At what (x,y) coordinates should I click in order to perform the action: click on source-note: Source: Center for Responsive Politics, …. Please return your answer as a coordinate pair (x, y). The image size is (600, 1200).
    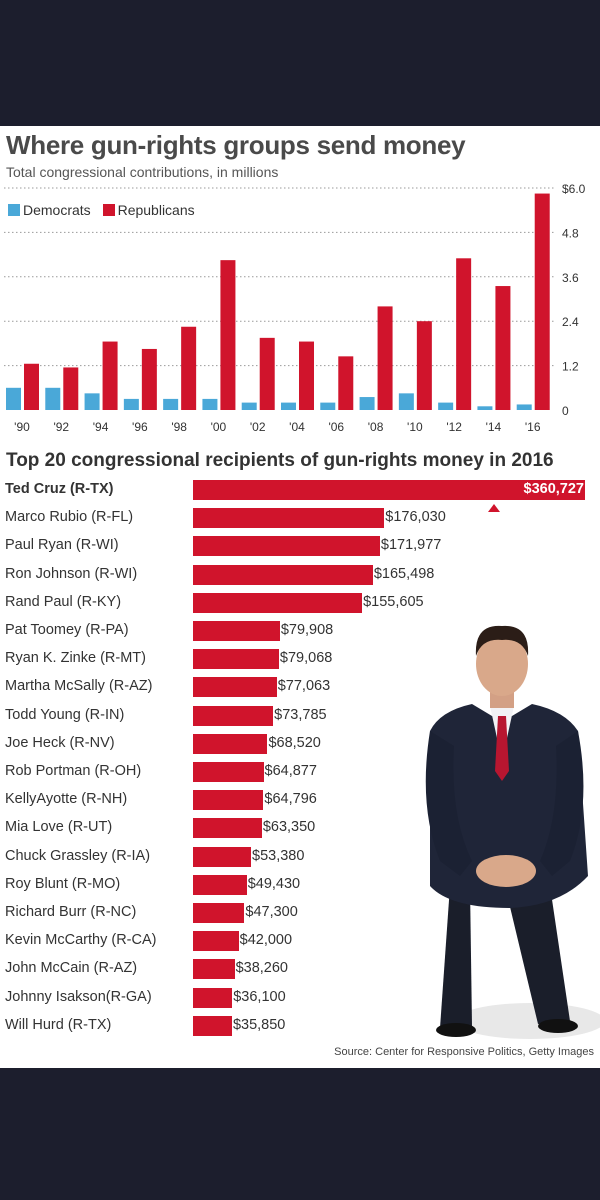
    Looking at the image, I should click on (464, 1052).